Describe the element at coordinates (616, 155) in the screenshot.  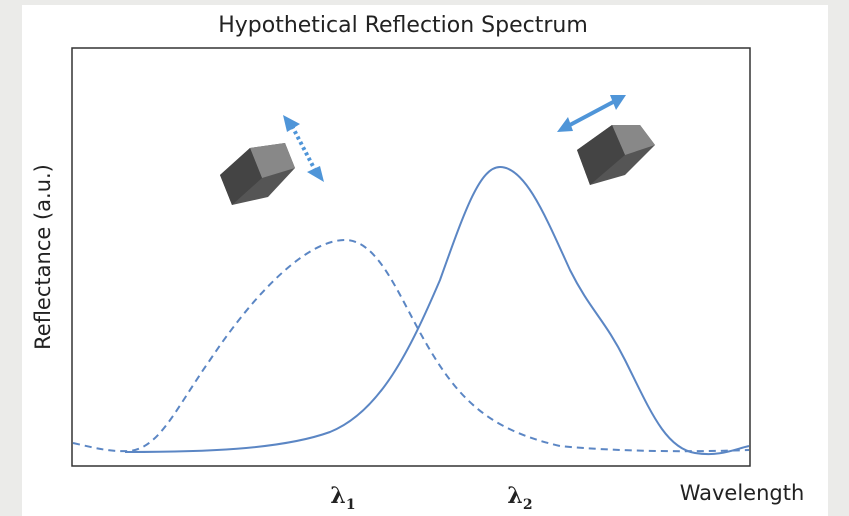
I see `crystal-right` at that location.